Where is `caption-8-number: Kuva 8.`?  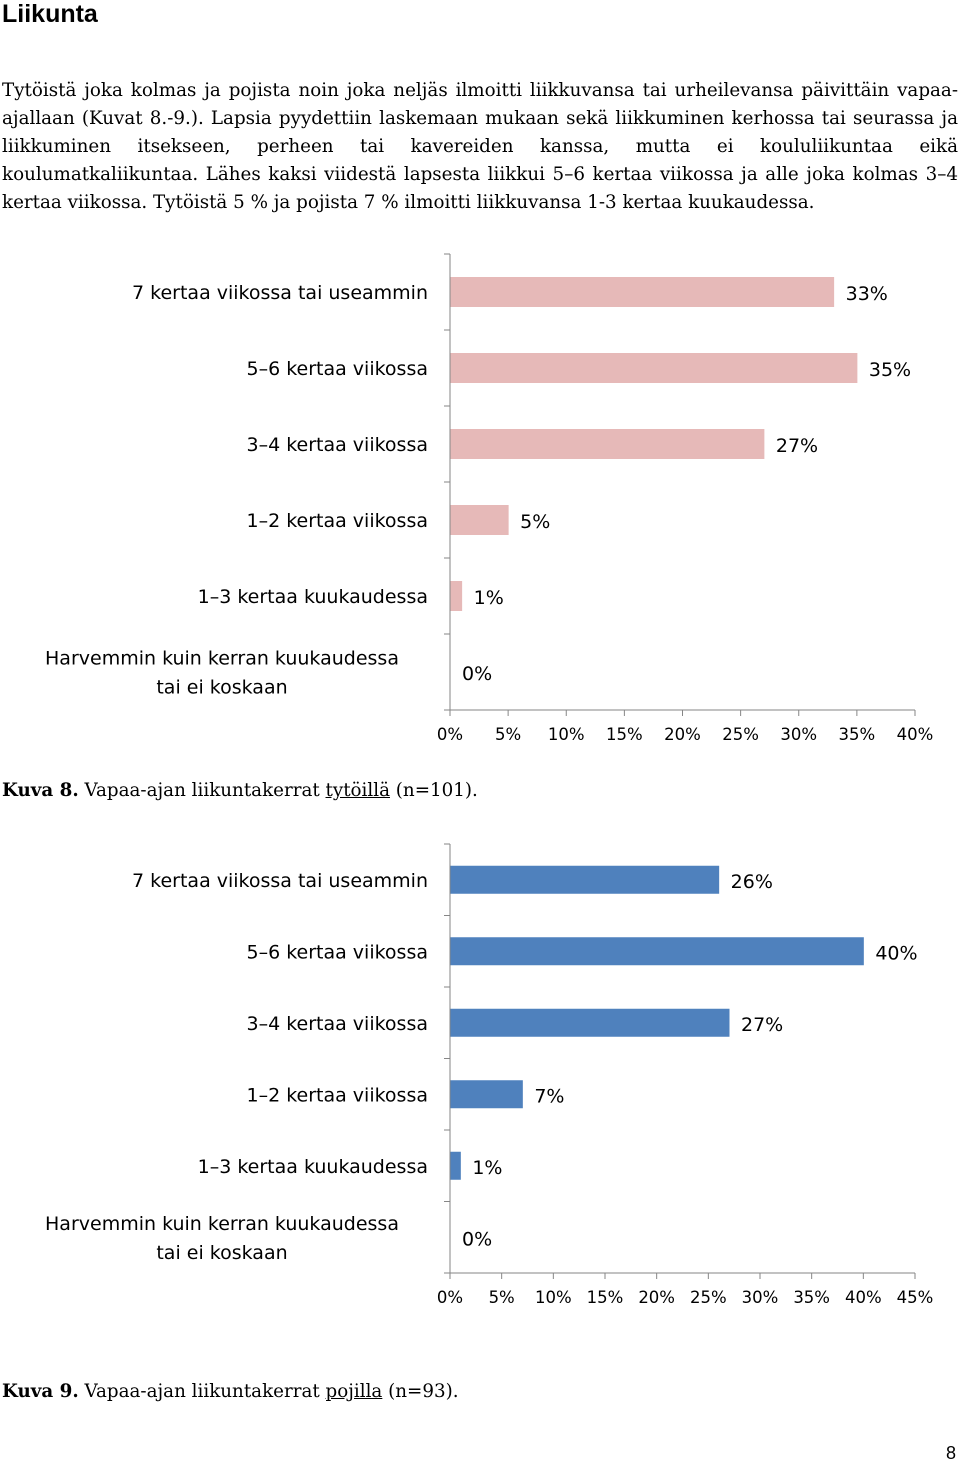 caption-8-number: Kuva 8. is located at coordinates (40, 790).